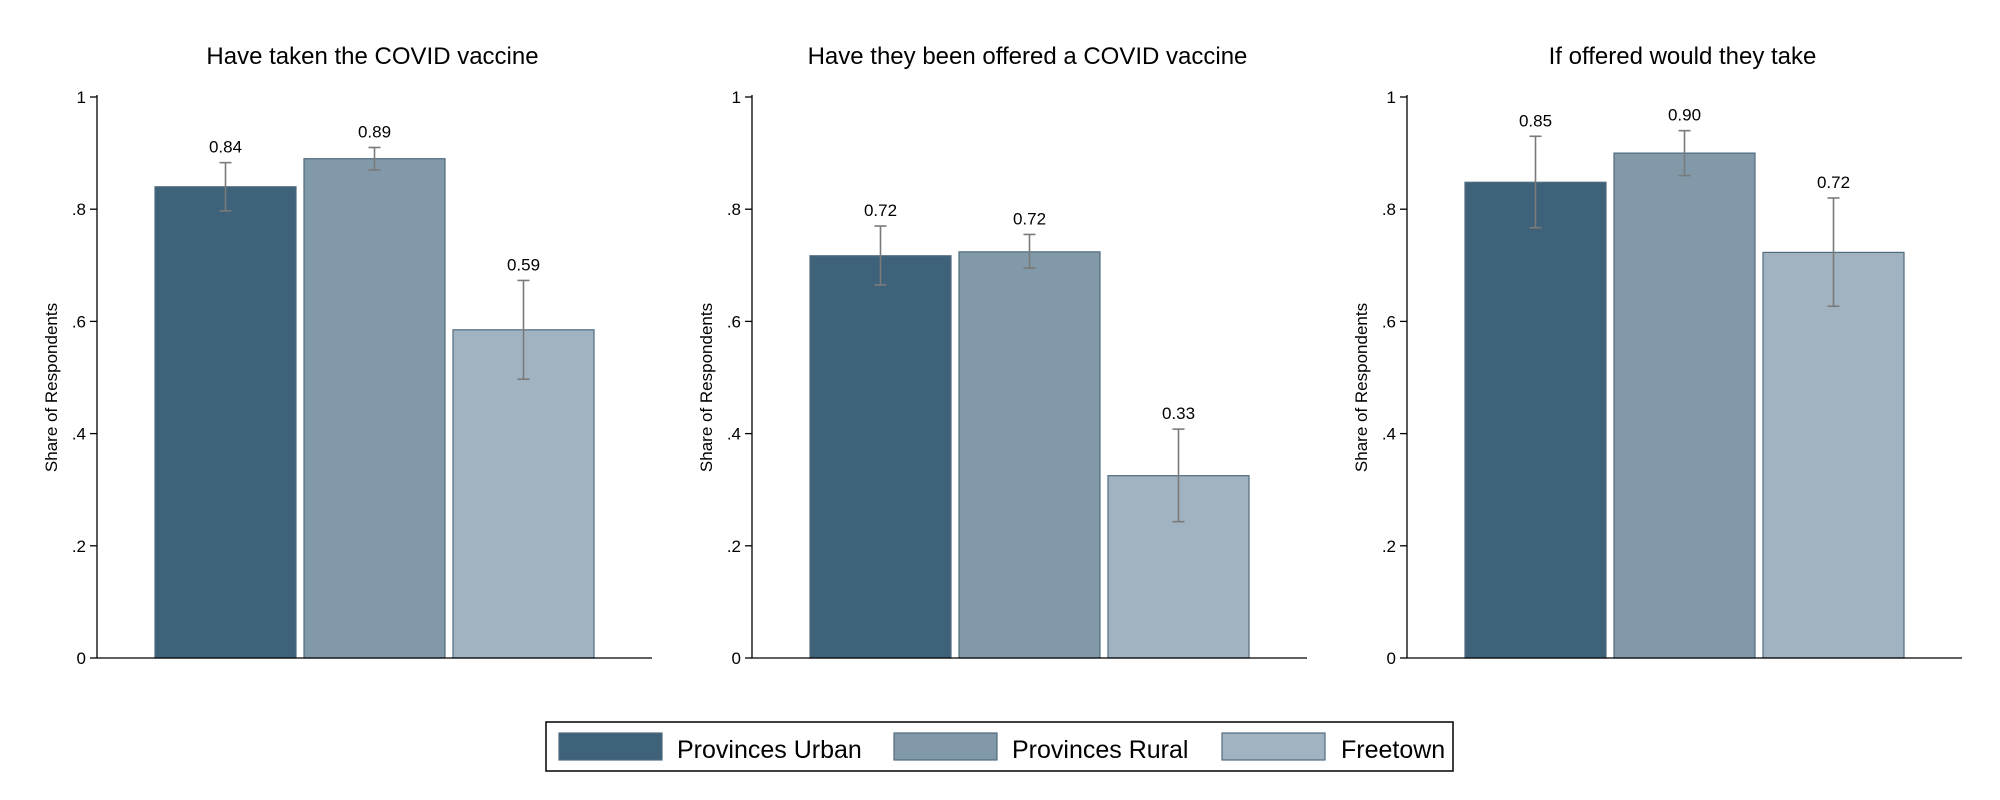  What do you see at coordinates (880, 210) in the screenshot?
I see `value-label-provinces-urban: 0.72` at bounding box center [880, 210].